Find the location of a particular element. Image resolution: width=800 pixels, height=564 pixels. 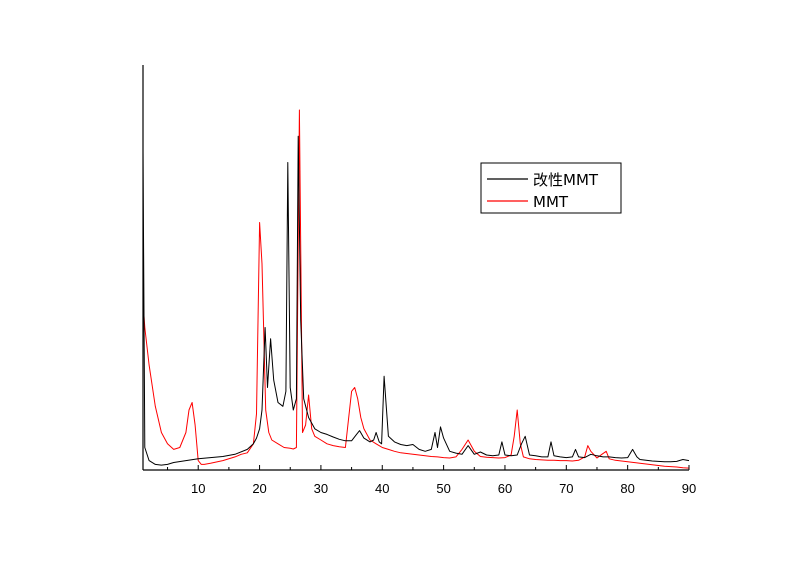

x-tick-label: 50 is located at coordinates (443, 488).